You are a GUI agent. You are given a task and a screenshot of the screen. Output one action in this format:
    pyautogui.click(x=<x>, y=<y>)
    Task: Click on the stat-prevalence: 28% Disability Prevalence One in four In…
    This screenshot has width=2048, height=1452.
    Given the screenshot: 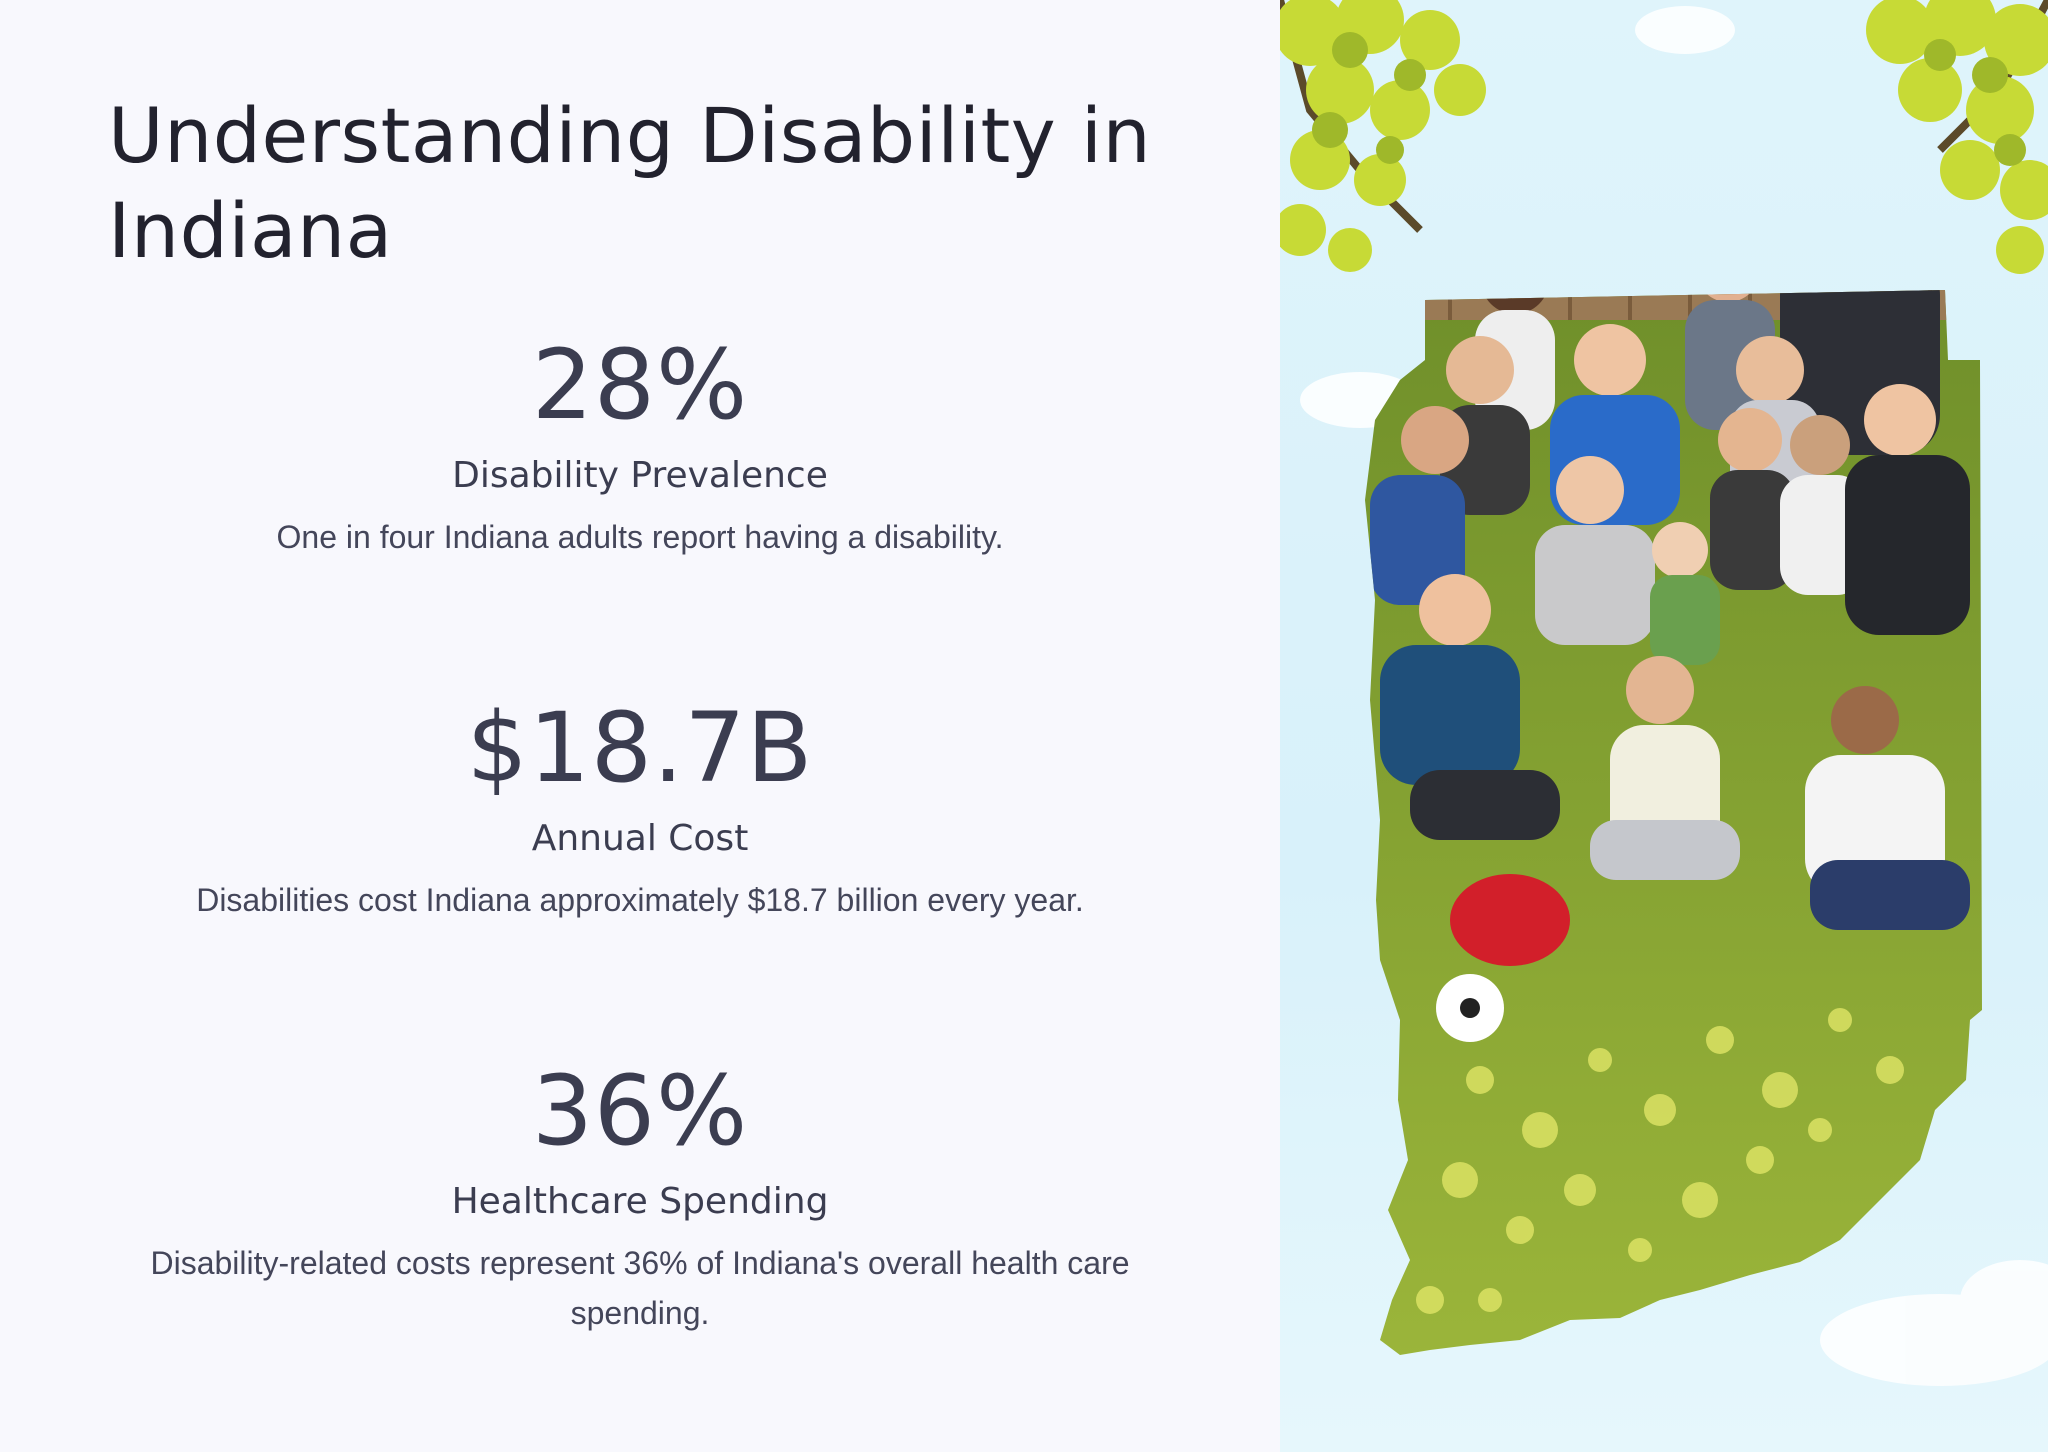 What is the action you would take?
    pyautogui.click(x=640, y=446)
    